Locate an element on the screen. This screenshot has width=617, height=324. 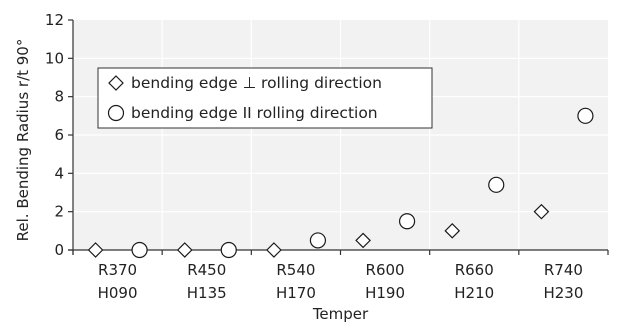
legend-box is located at coordinates (265, 98).